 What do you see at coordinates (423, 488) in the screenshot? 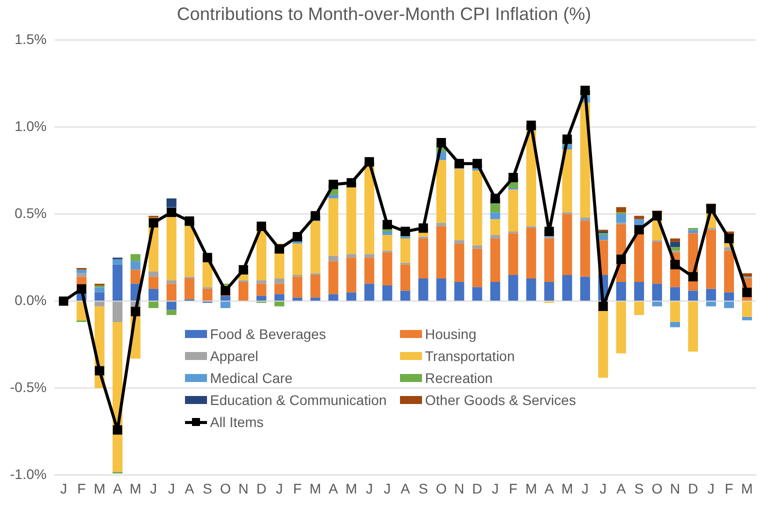
I see `x-tick-label: S` at bounding box center [423, 488].